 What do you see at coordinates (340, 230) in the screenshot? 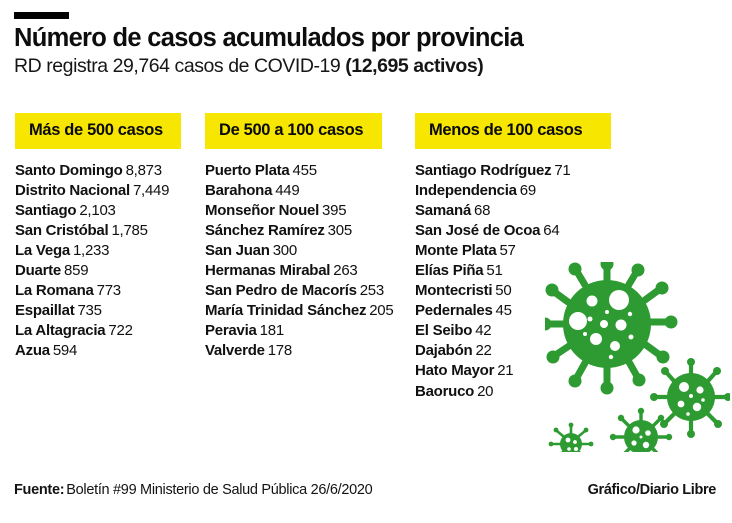
I see `province-value: 305` at bounding box center [340, 230].